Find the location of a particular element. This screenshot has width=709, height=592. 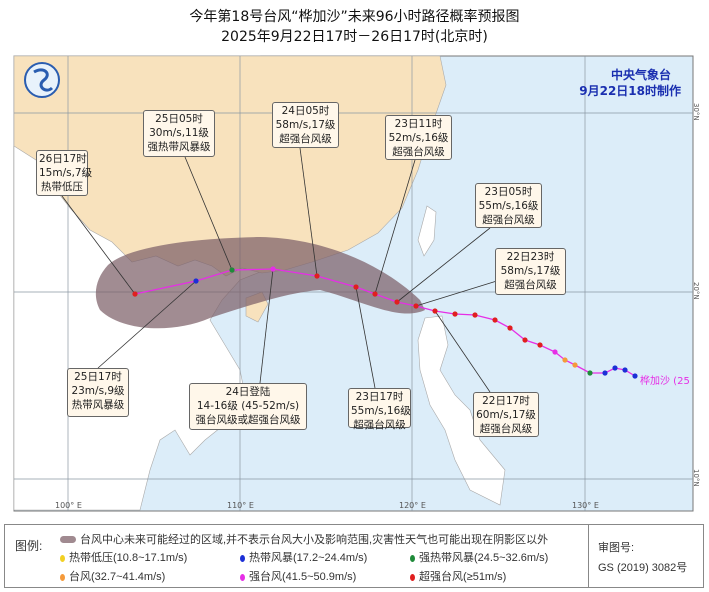

annotation-time: 25日05时 is located at coordinates (179, 119).